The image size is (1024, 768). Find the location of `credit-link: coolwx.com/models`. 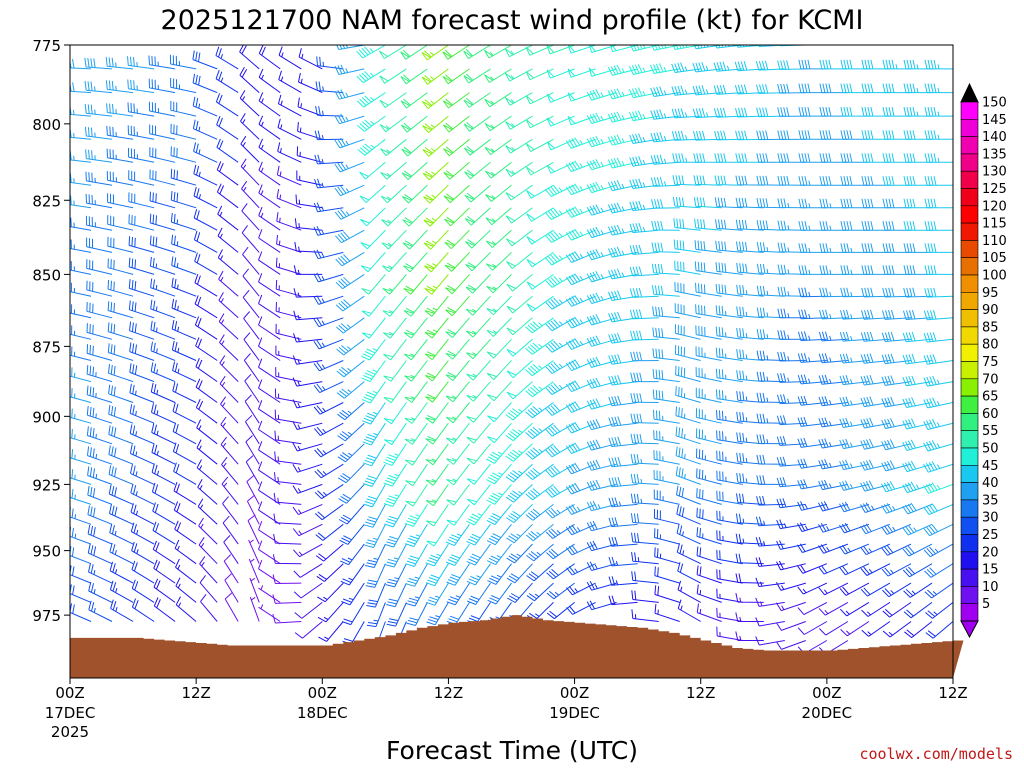

credit-link: coolwx.com/models is located at coordinates (936, 754).